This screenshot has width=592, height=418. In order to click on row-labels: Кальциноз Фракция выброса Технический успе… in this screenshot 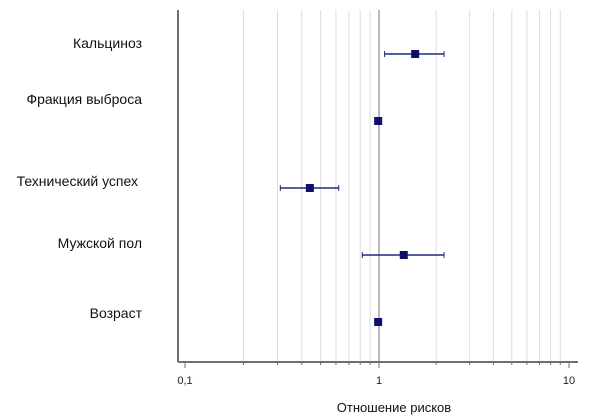, I will do `click(80, 178)`.